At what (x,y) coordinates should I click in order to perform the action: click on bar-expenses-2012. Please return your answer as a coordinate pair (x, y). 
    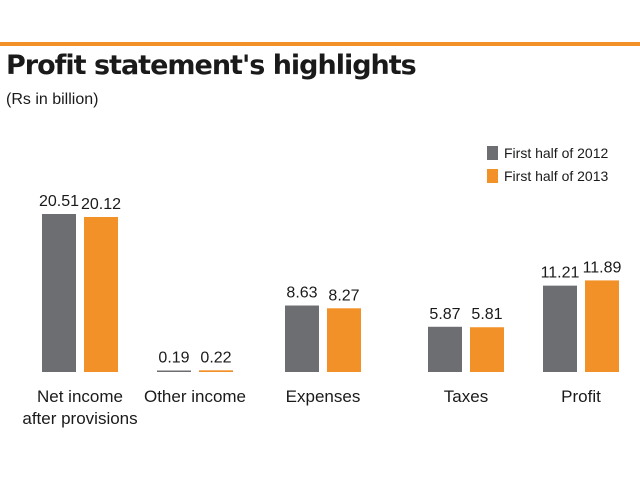
    Looking at the image, I should click on (302, 338).